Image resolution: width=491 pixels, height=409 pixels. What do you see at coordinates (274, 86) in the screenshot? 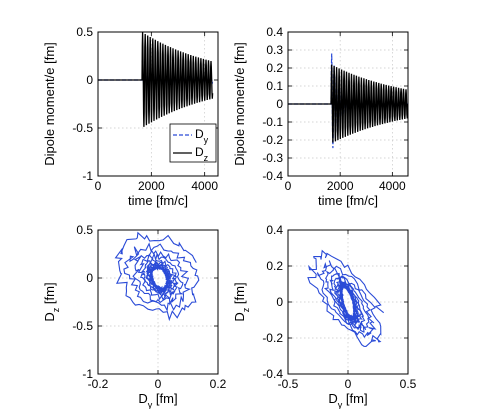
I see `y-tick-label: 0.1` at bounding box center [274, 86].